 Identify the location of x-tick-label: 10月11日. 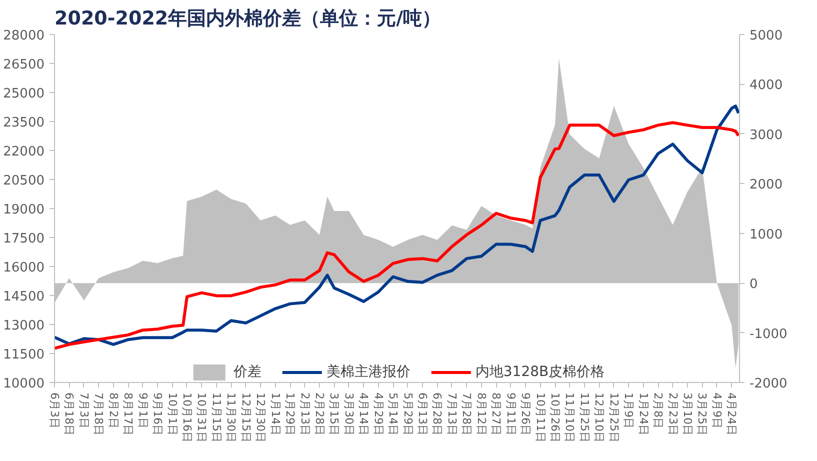
(540, 417).